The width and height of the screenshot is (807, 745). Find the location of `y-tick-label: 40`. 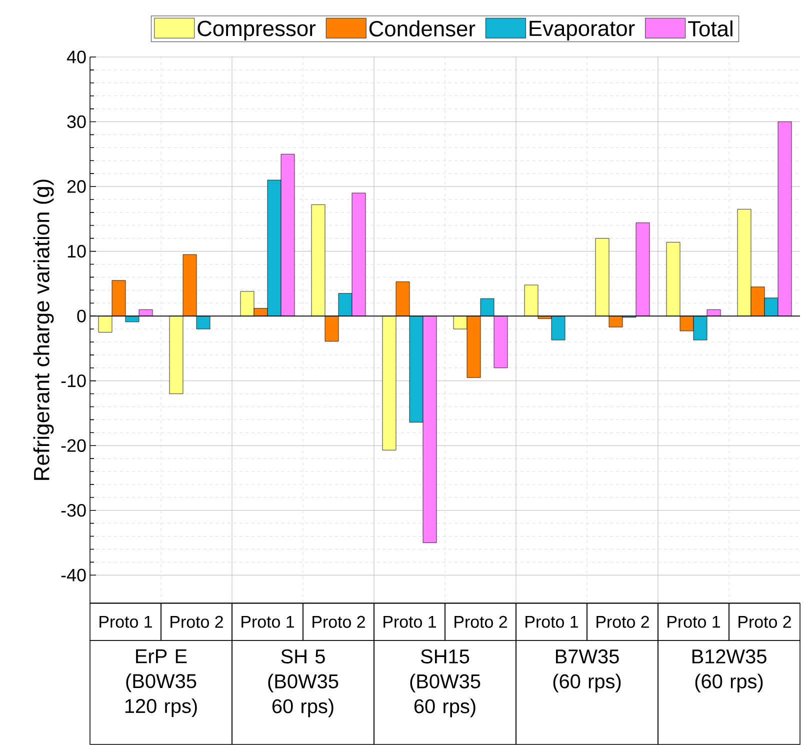

y-tick-label: 40 is located at coordinates (76, 57).